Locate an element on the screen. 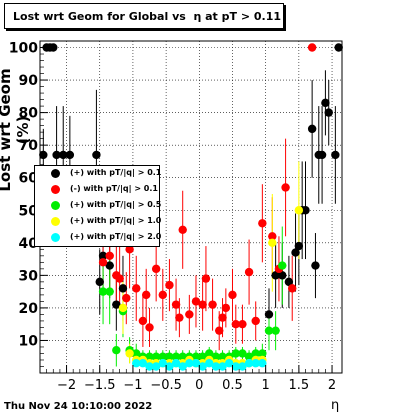 The width and height of the screenshot is (400, 414). legend-entry: (+) with pT/|q| > 0.5 is located at coordinates (98, 206).